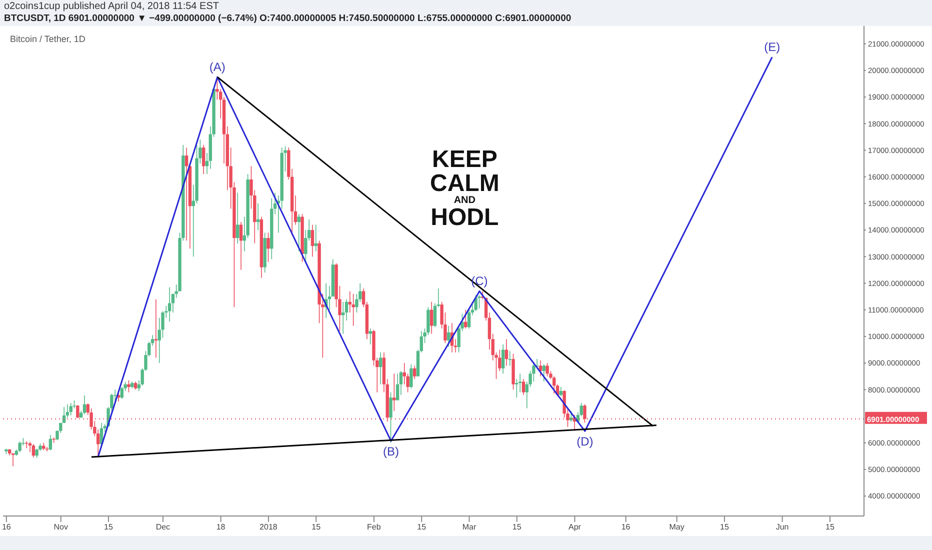 This screenshot has width=932, height=550. What do you see at coordinates (575, 527) in the screenshot?
I see `x-tick-label: Apr` at bounding box center [575, 527].